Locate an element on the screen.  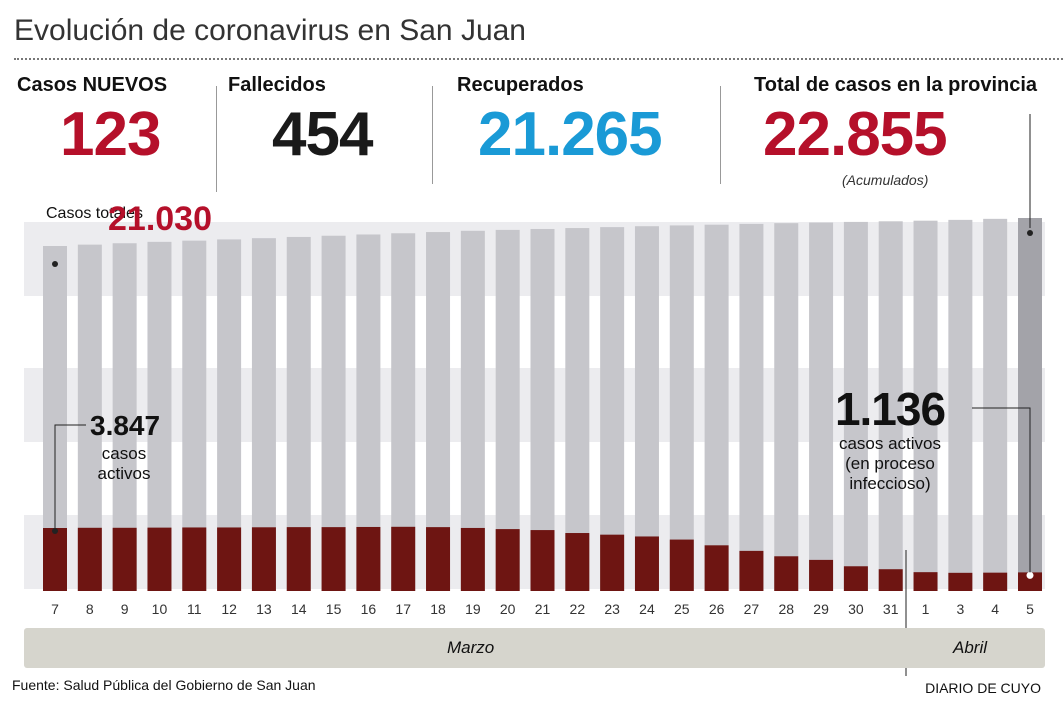
x-tick-label: 24 is located at coordinates (647, 609).